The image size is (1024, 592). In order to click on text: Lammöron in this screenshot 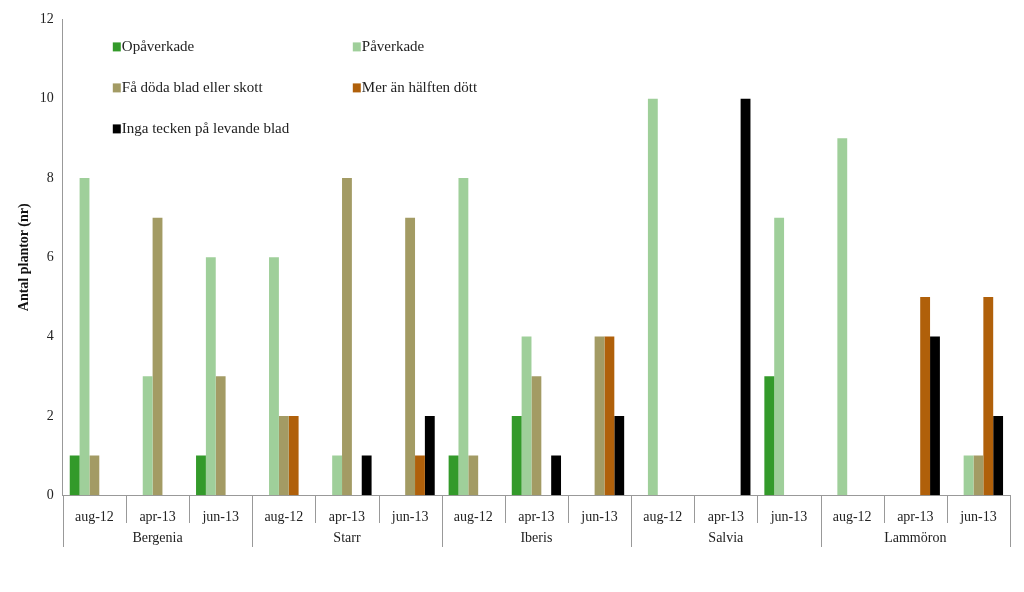, I will do `click(915, 537)`.